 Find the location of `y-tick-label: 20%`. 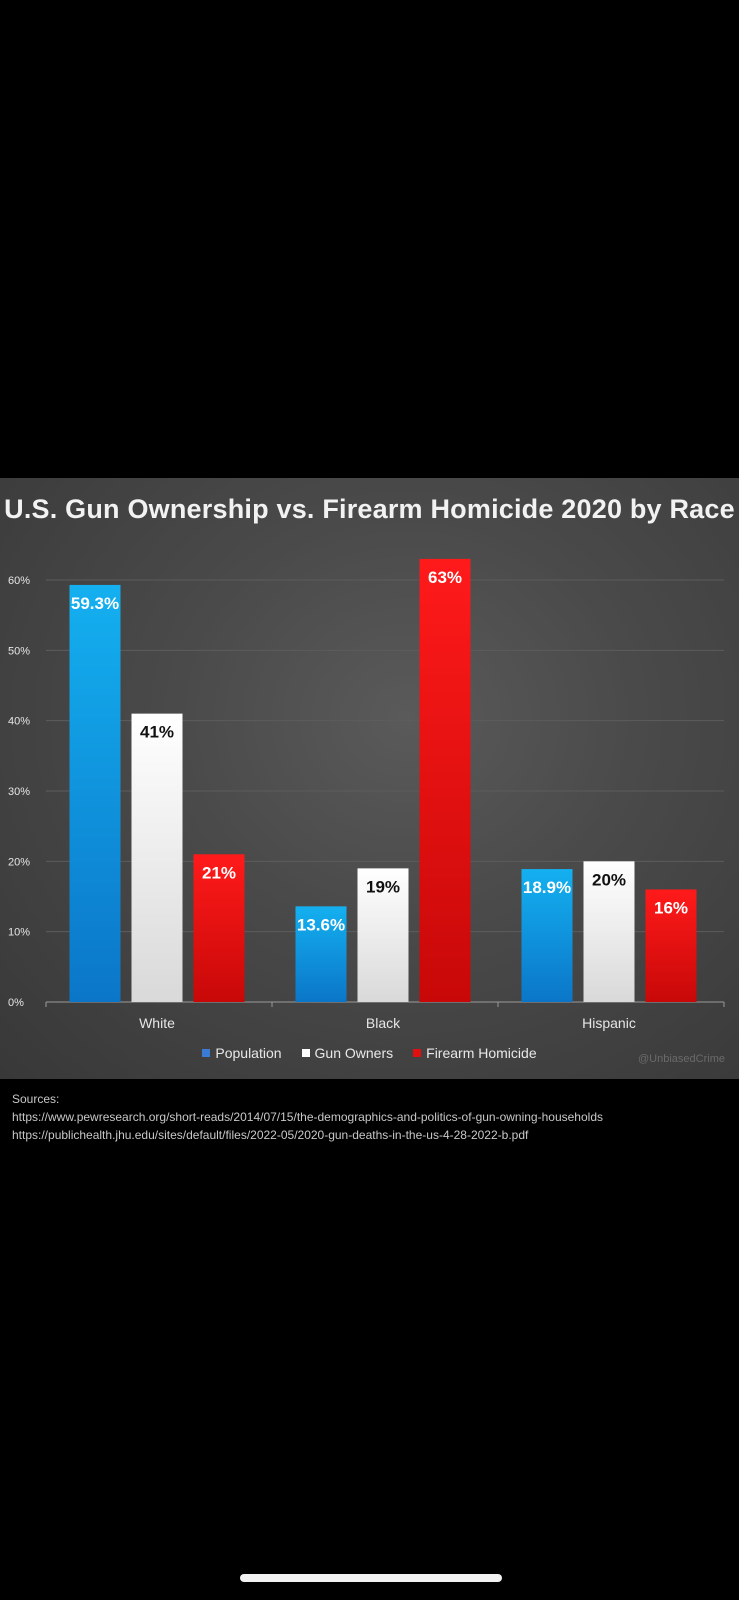

y-tick-label: 20% is located at coordinates (19, 862).